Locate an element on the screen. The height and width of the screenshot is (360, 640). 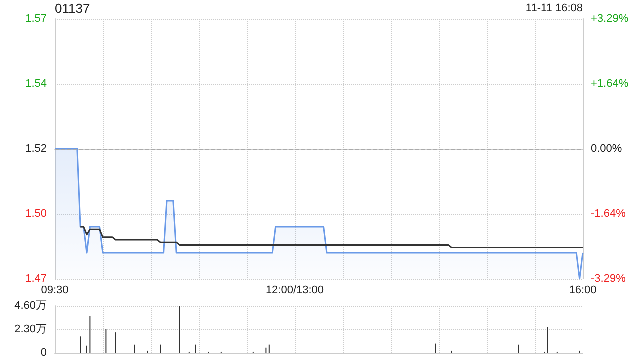
y-tick-label: 4.60万 is located at coordinates (30, 306).